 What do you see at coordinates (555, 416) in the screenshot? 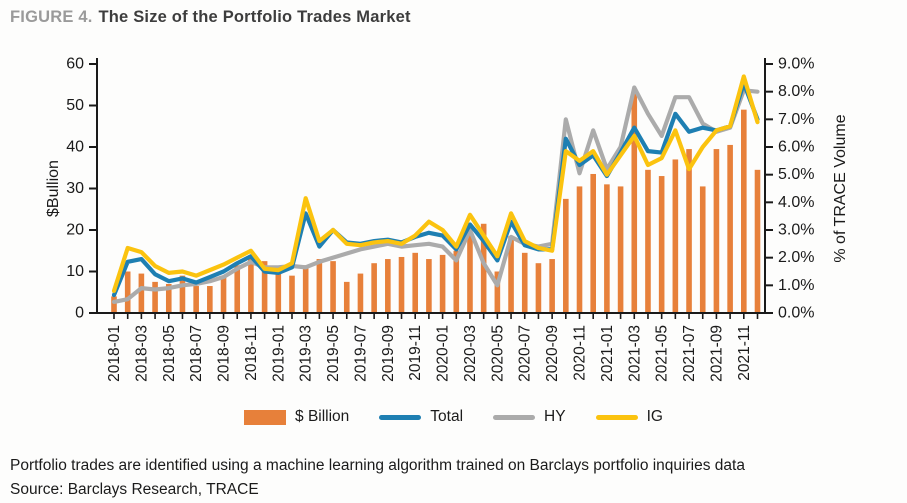
I see `legend-label: HY` at bounding box center [555, 416].